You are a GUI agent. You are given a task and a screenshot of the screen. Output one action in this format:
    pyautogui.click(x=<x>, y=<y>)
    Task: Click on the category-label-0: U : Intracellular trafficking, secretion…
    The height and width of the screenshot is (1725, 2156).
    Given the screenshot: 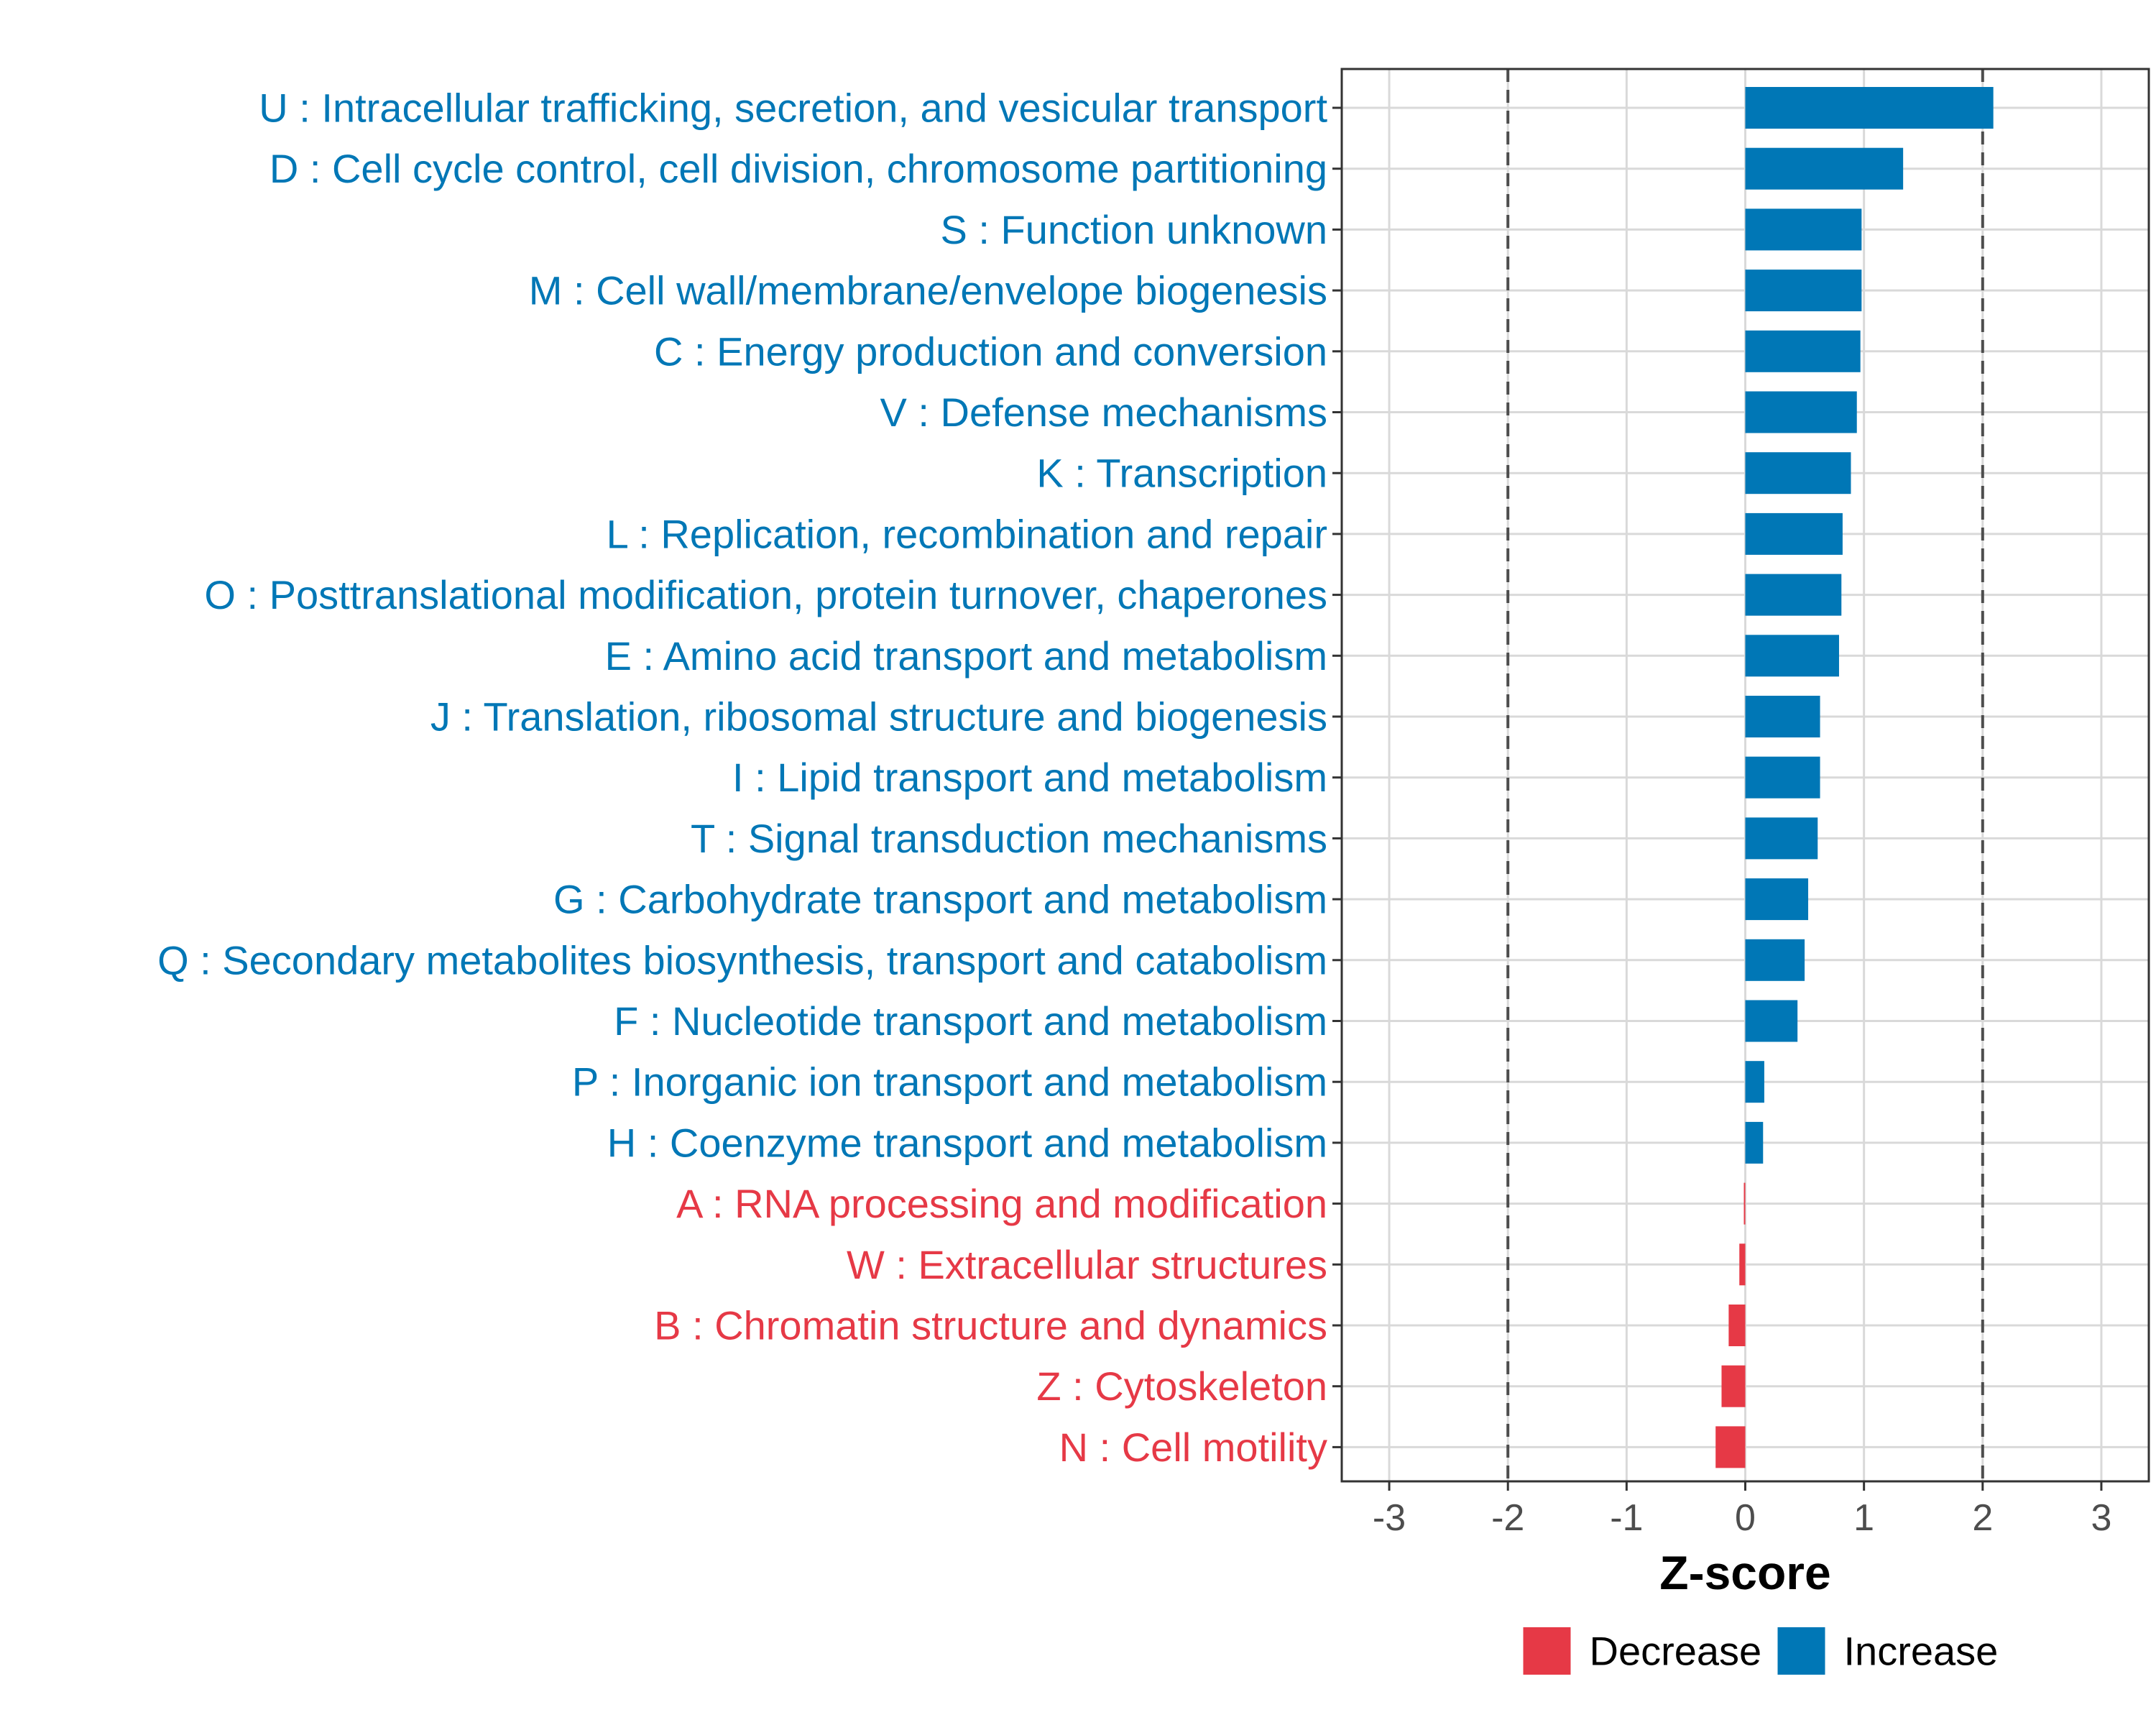 What is the action you would take?
    pyautogui.click(x=793, y=108)
    